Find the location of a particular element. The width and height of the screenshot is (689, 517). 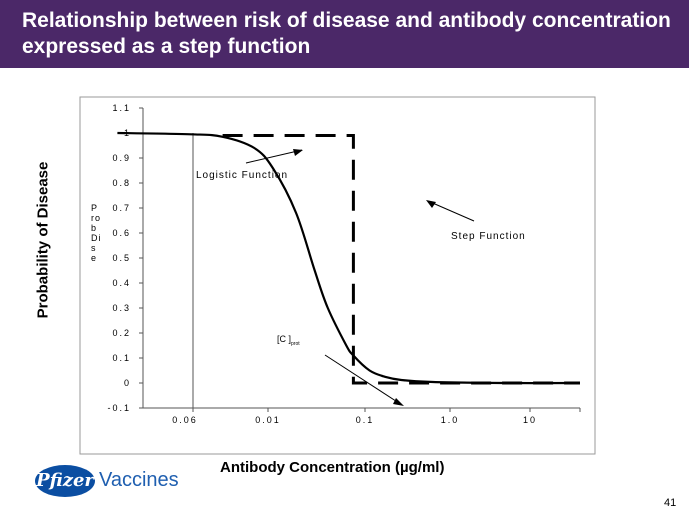

y-tick-label: 0.8 is located at coordinates (121, 183).